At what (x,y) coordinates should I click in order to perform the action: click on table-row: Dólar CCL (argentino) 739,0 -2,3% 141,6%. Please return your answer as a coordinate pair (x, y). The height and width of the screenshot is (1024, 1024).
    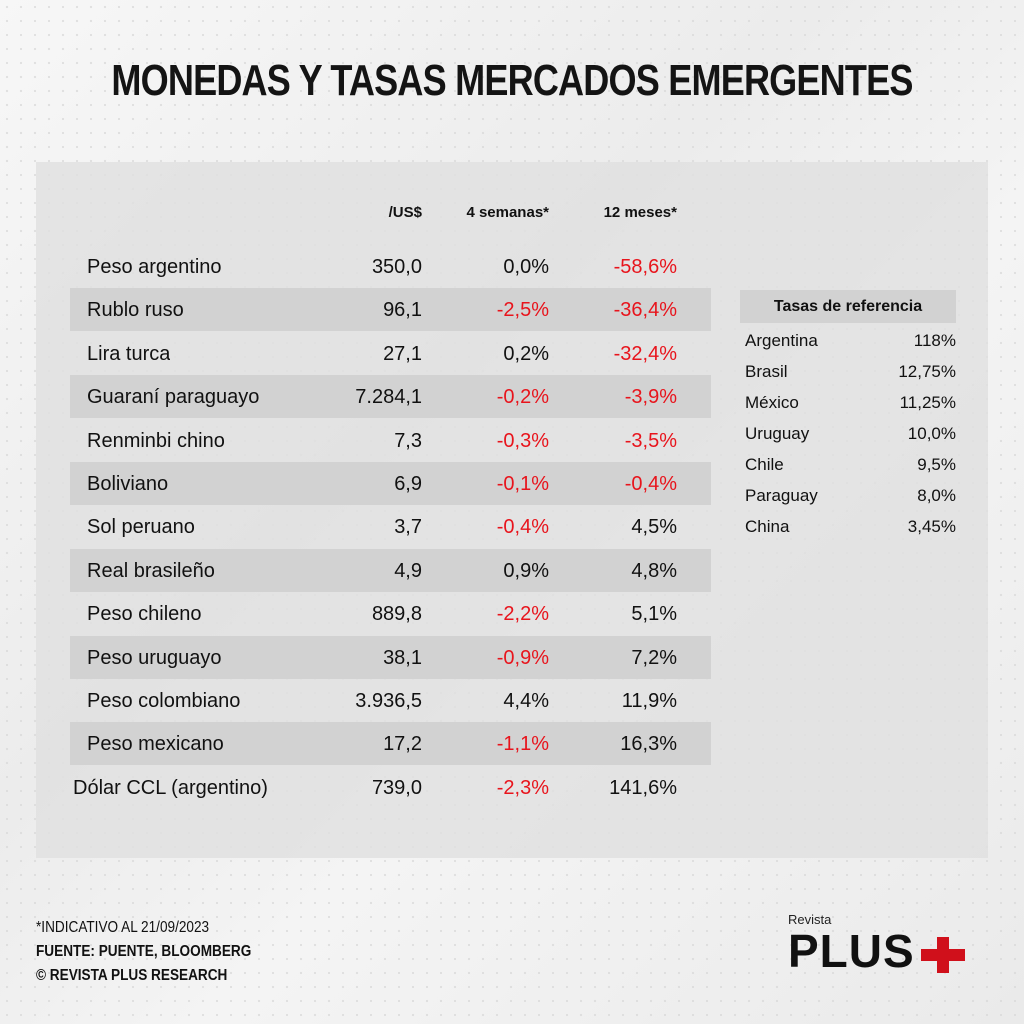
    Looking at the image, I should click on (390, 787).